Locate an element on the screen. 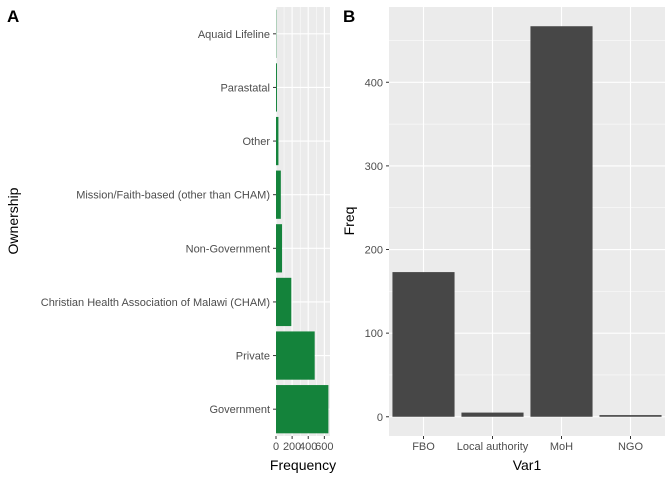 The height and width of the screenshot is (480, 672). panel-b-y-tick-label: 200 is located at coordinates (374, 251).